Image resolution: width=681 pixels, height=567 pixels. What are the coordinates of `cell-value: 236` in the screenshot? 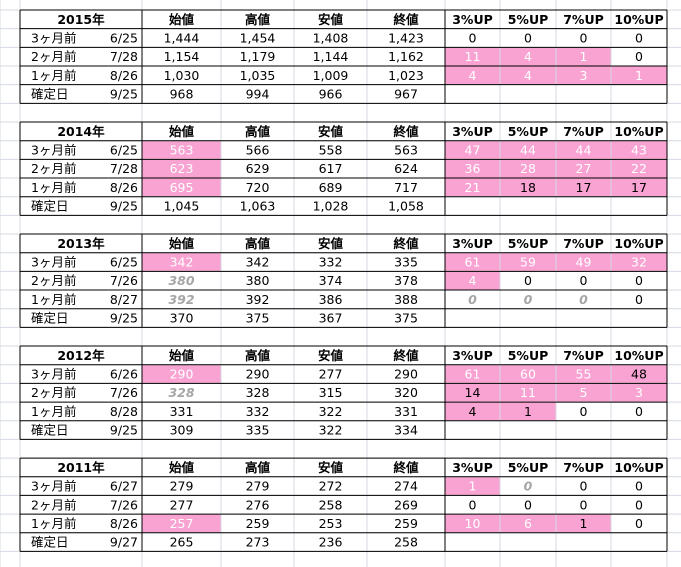 It's located at (331, 542).